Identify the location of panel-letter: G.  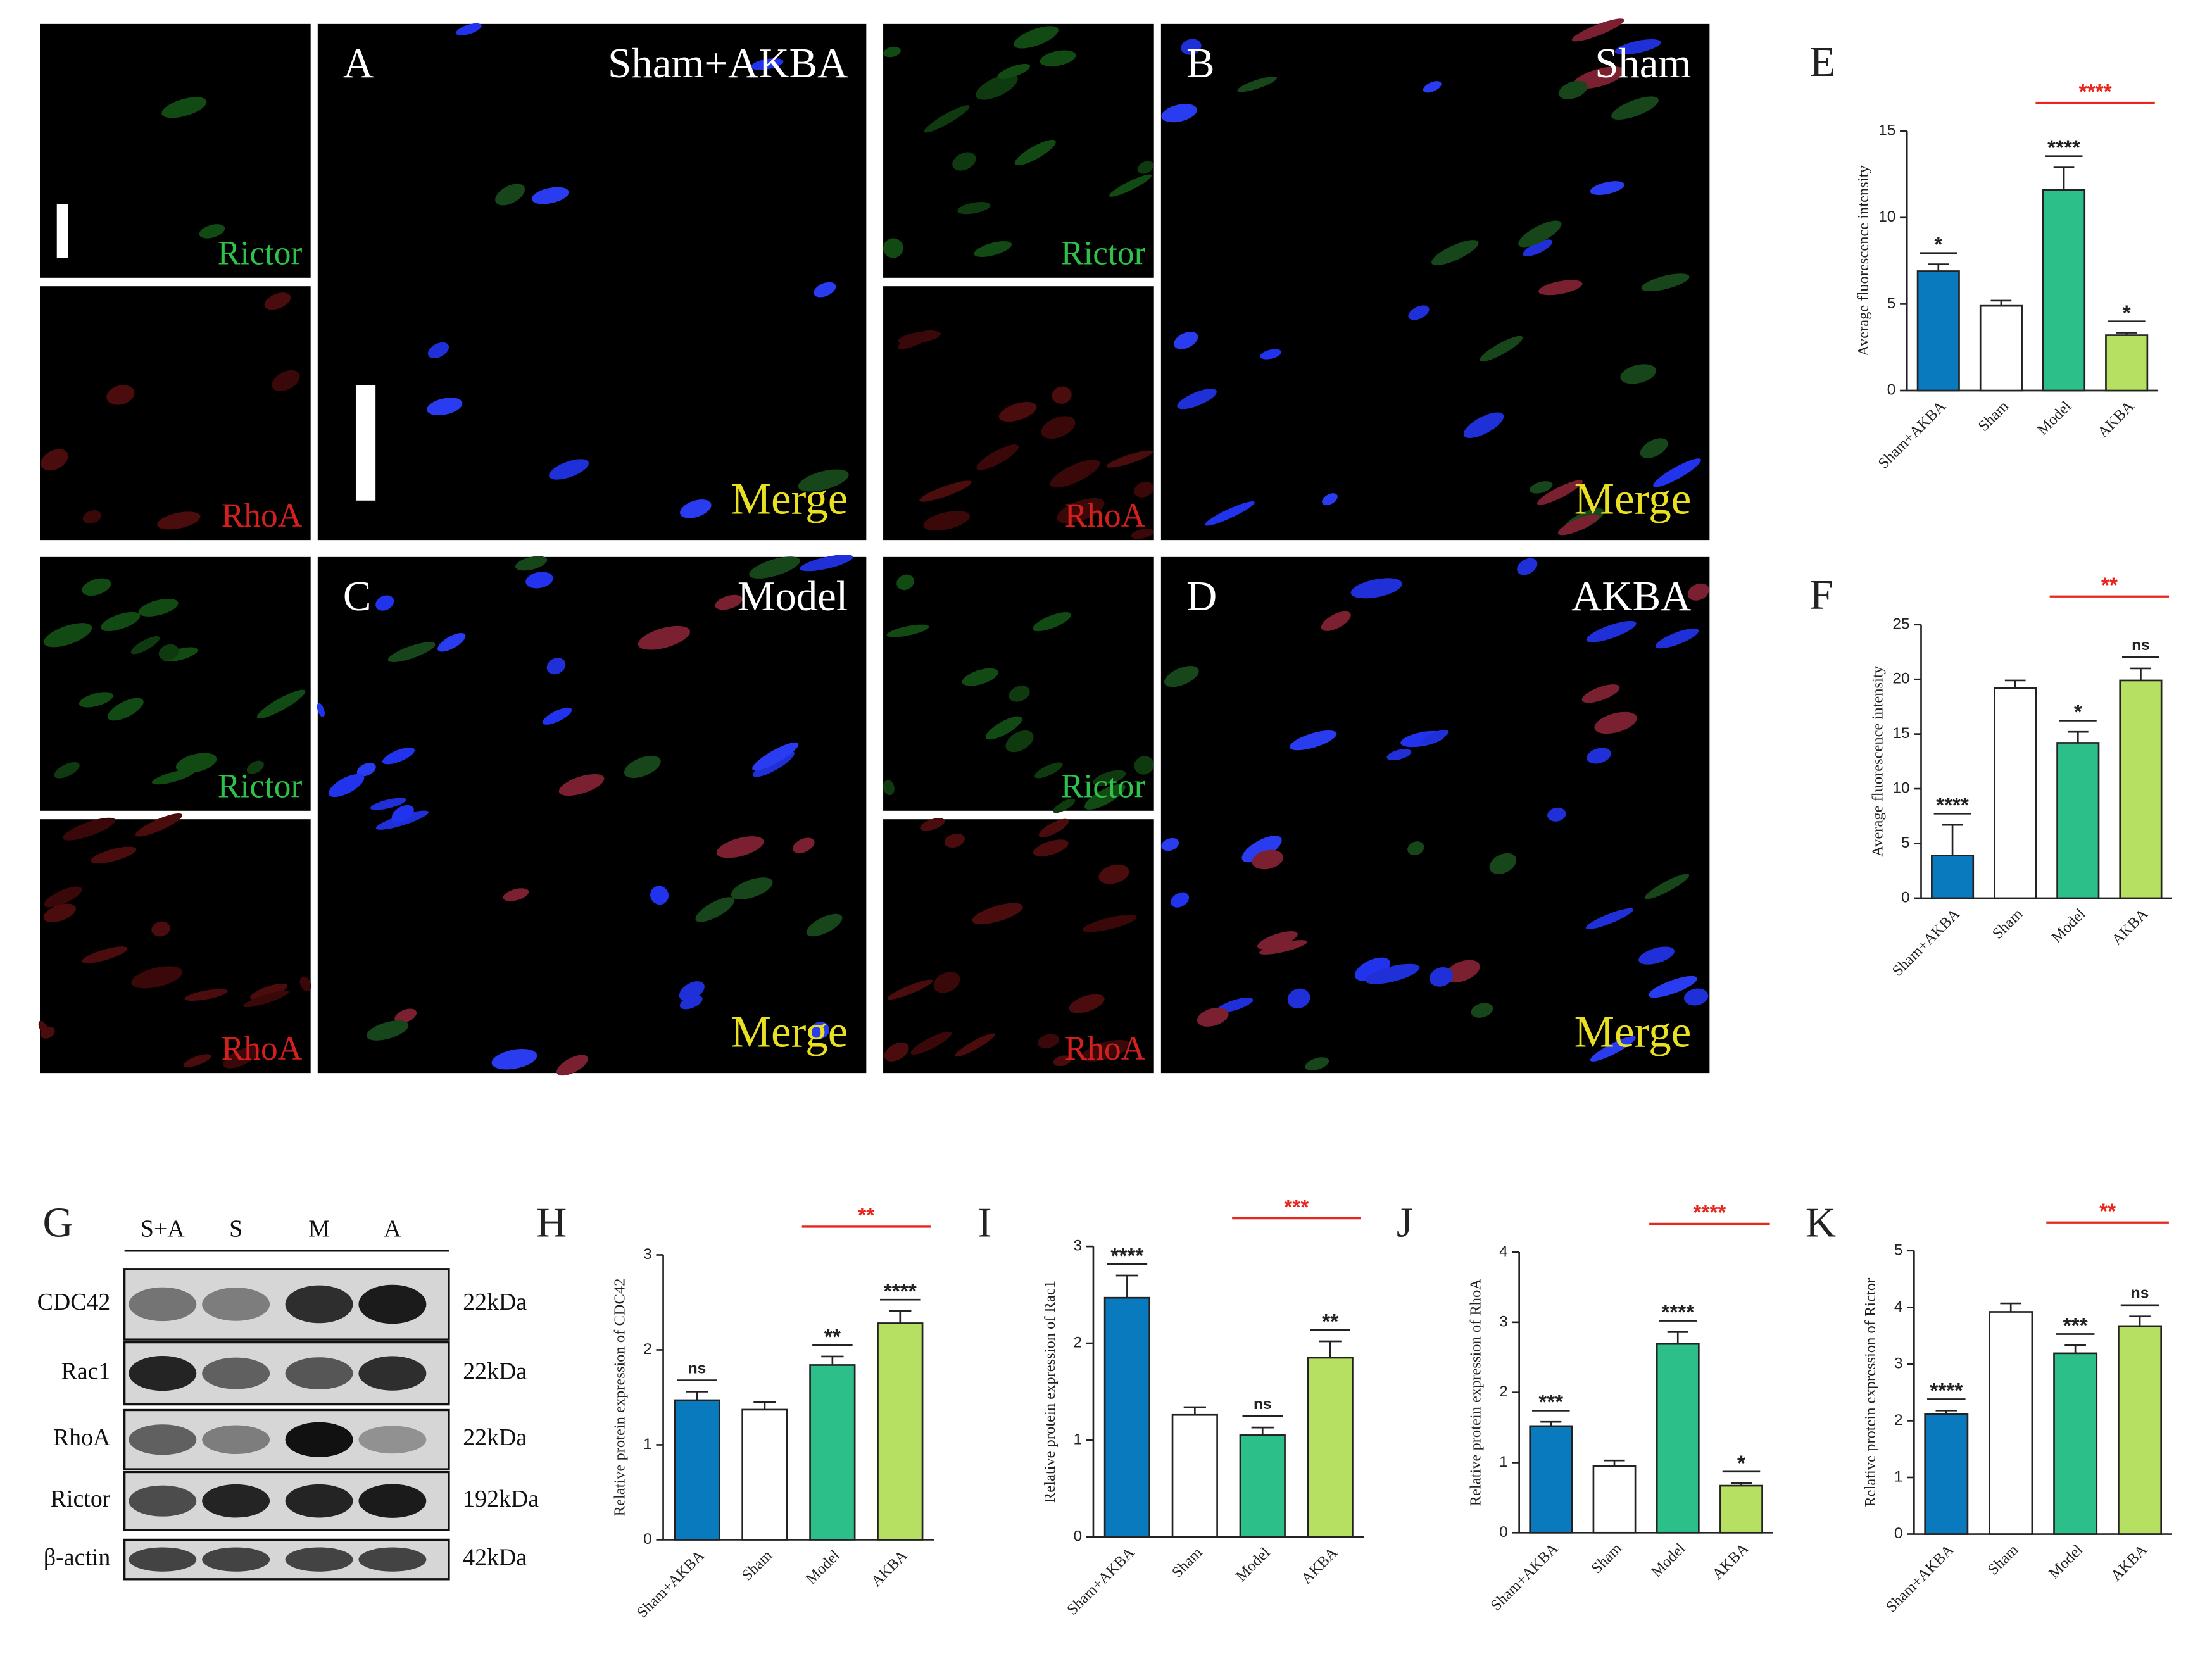
(57, 1223).